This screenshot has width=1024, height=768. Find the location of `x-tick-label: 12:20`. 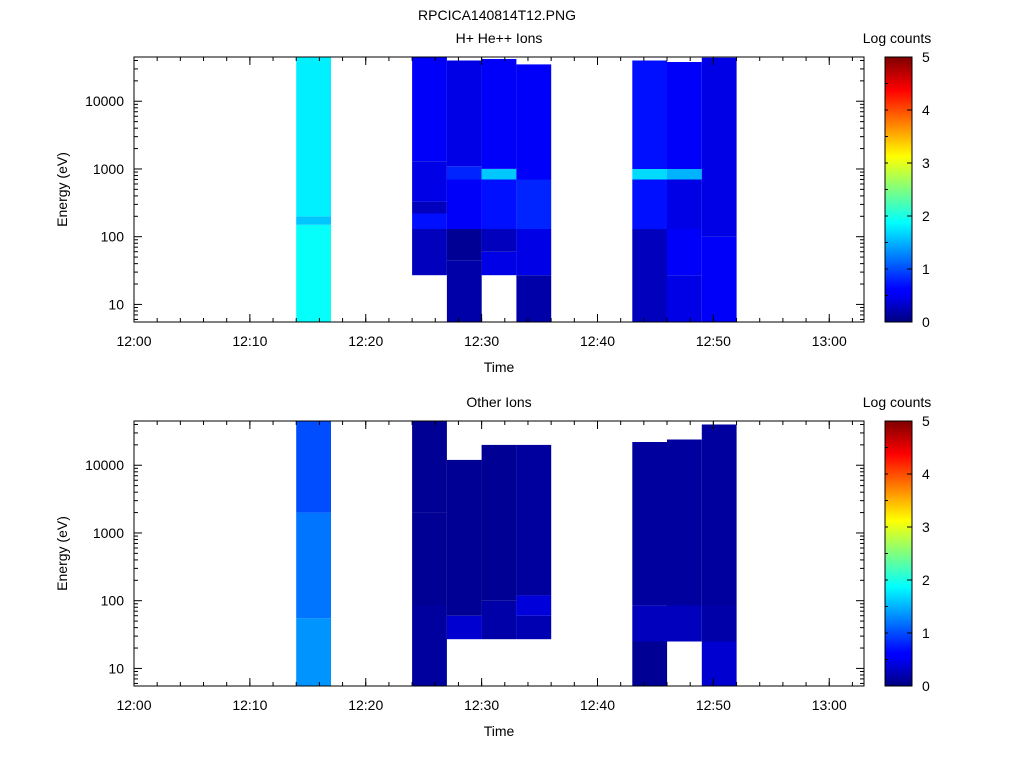

x-tick-label: 12:20 is located at coordinates (365, 341).